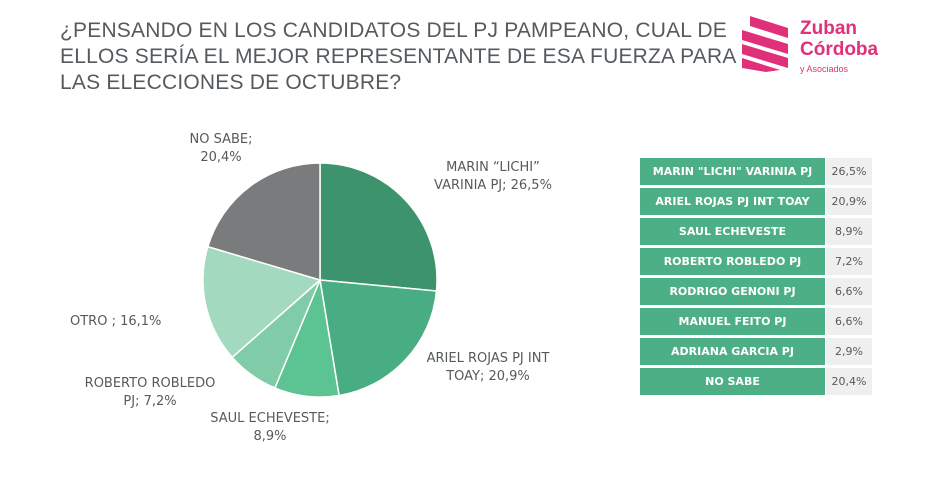 The image size is (935, 483). I want to click on table-cell-value: 20,9%, so click(849, 201).